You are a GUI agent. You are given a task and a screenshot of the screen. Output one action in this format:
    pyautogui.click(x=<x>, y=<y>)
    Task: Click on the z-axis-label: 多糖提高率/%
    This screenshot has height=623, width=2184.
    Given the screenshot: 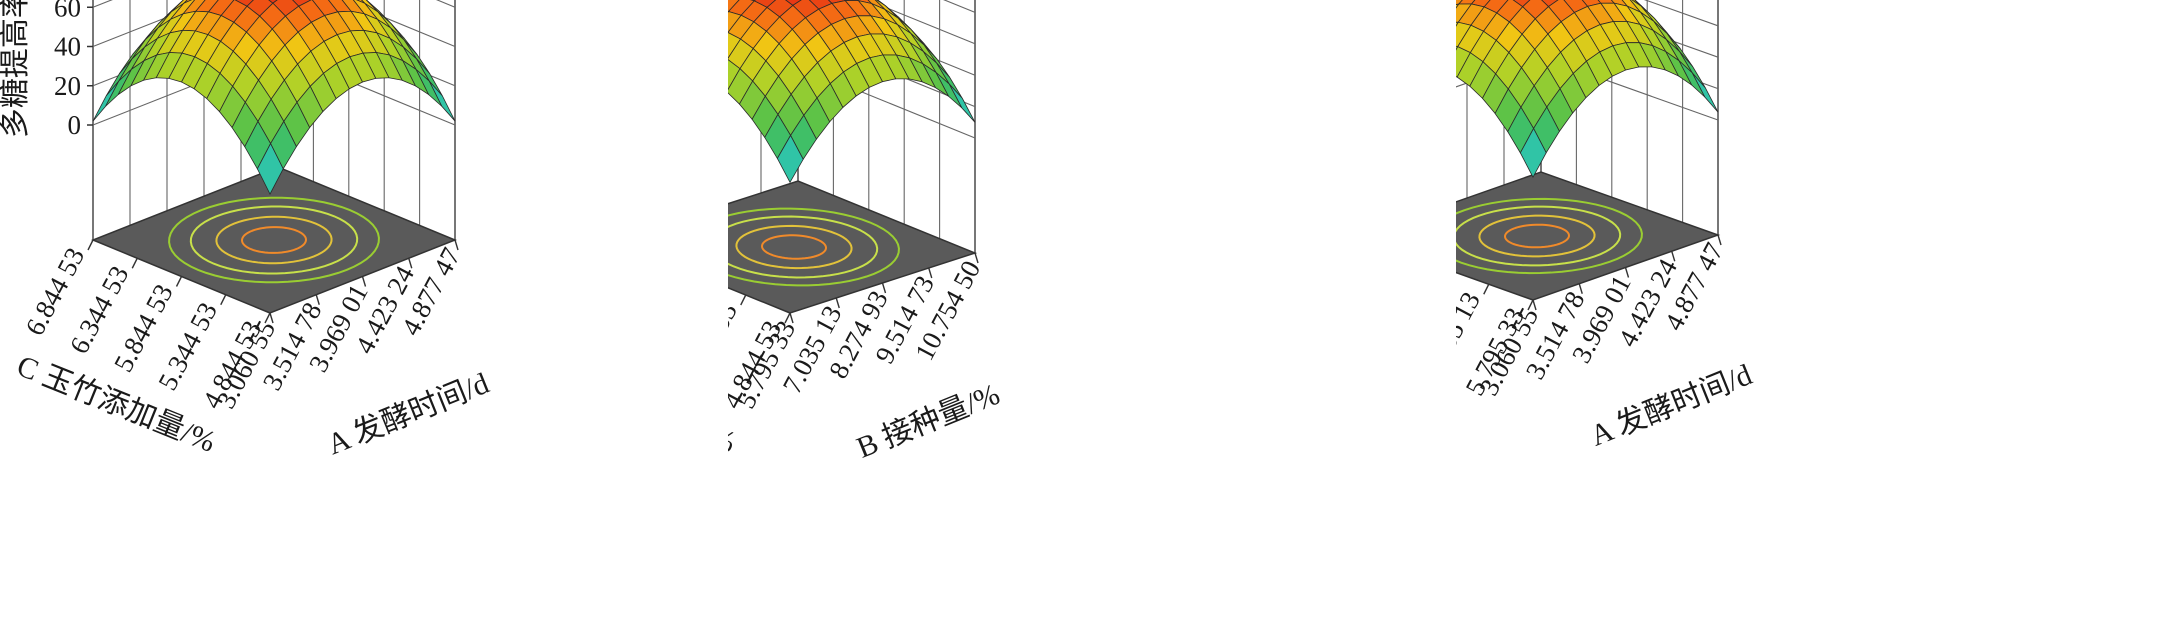 What is the action you would take?
    pyautogui.click(x=16, y=69)
    